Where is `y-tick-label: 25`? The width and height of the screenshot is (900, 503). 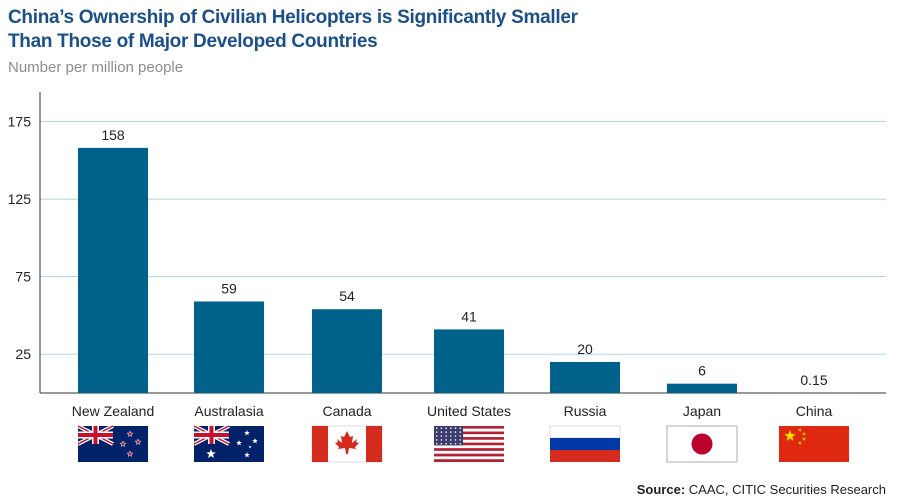
y-tick-label: 25 is located at coordinates (23, 354).